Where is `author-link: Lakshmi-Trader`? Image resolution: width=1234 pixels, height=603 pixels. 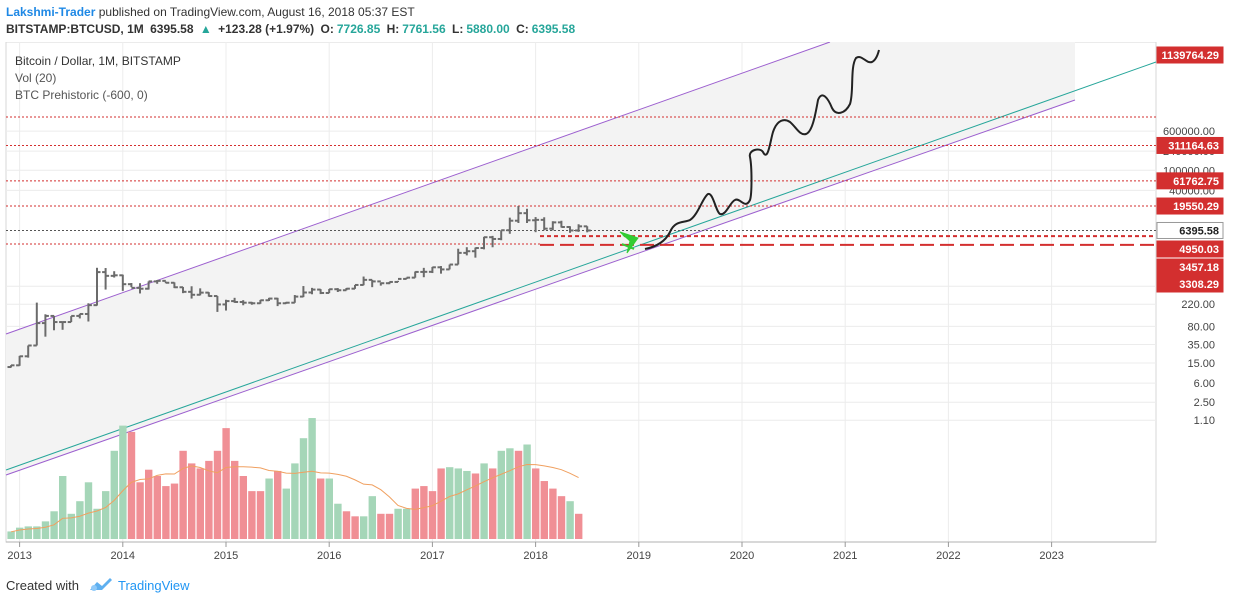 author-link: Lakshmi-Trader is located at coordinates (51, 12).